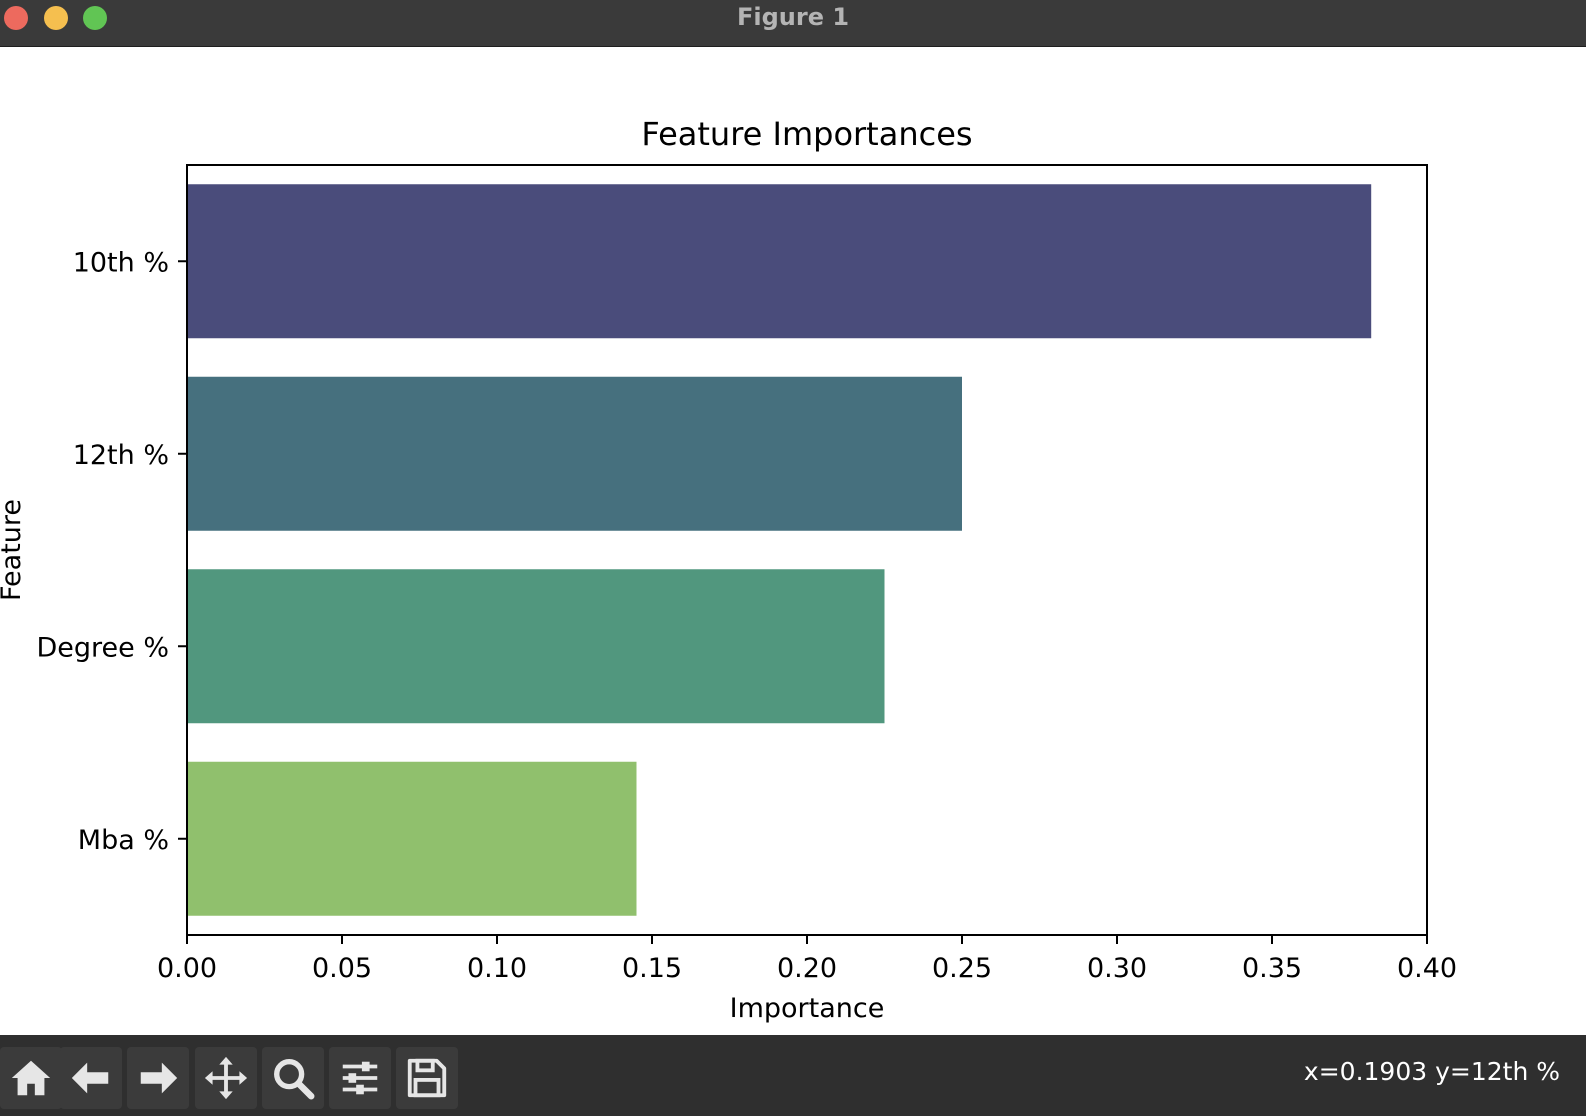 The height and width of the screenshot is (1116, 1586). Describe the element at coordinates (102, 647) in the screenshot. I see `y-tick-label: Degree %` at that location.